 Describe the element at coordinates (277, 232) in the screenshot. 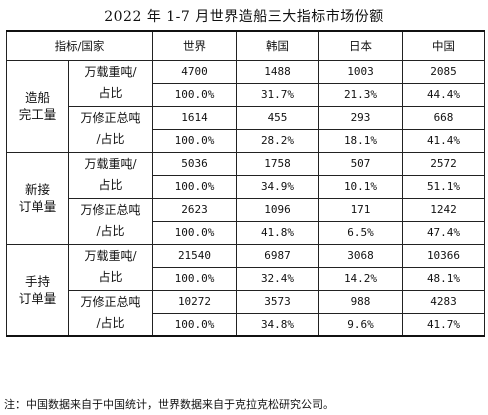

I see `share-cell: 41.8%` at that location.